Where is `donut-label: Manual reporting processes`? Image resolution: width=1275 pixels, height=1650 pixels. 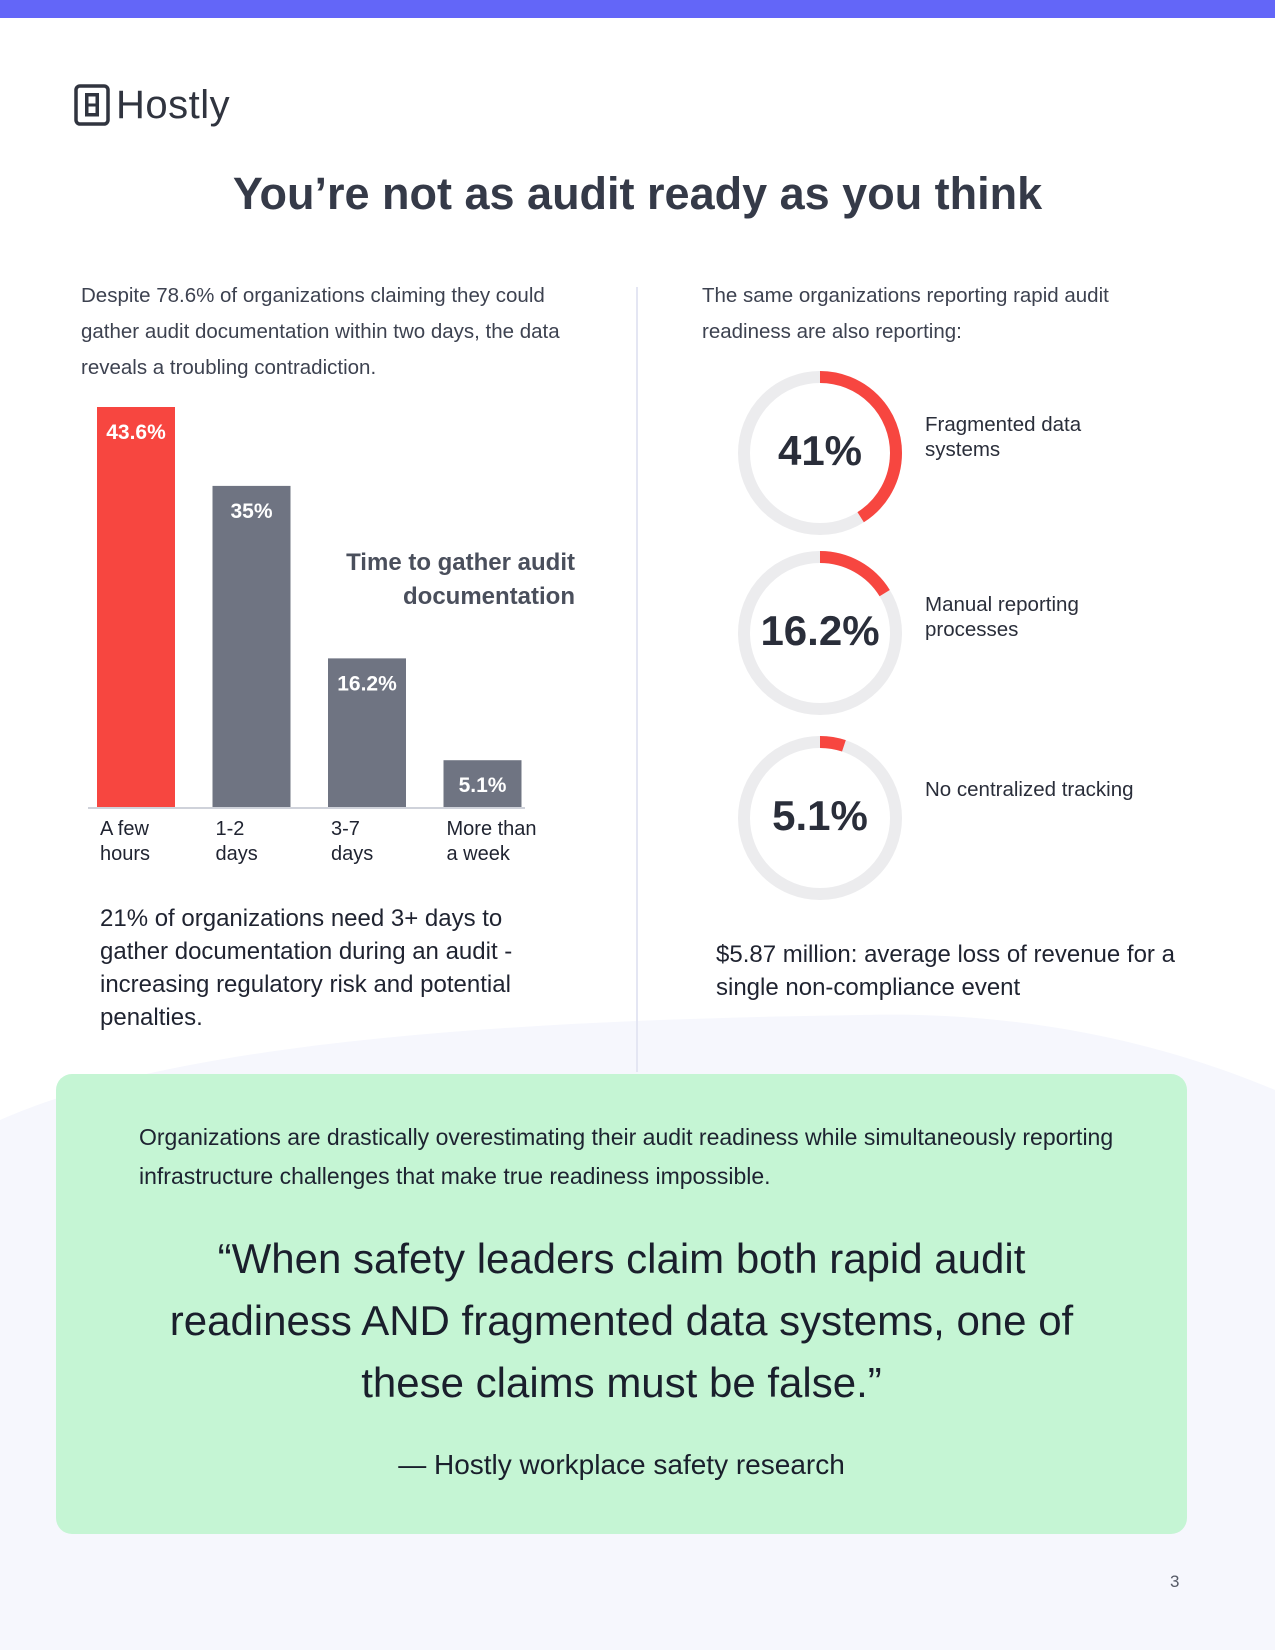
donut-label: Manual reporting processes is located at coordinates (1002, 617).